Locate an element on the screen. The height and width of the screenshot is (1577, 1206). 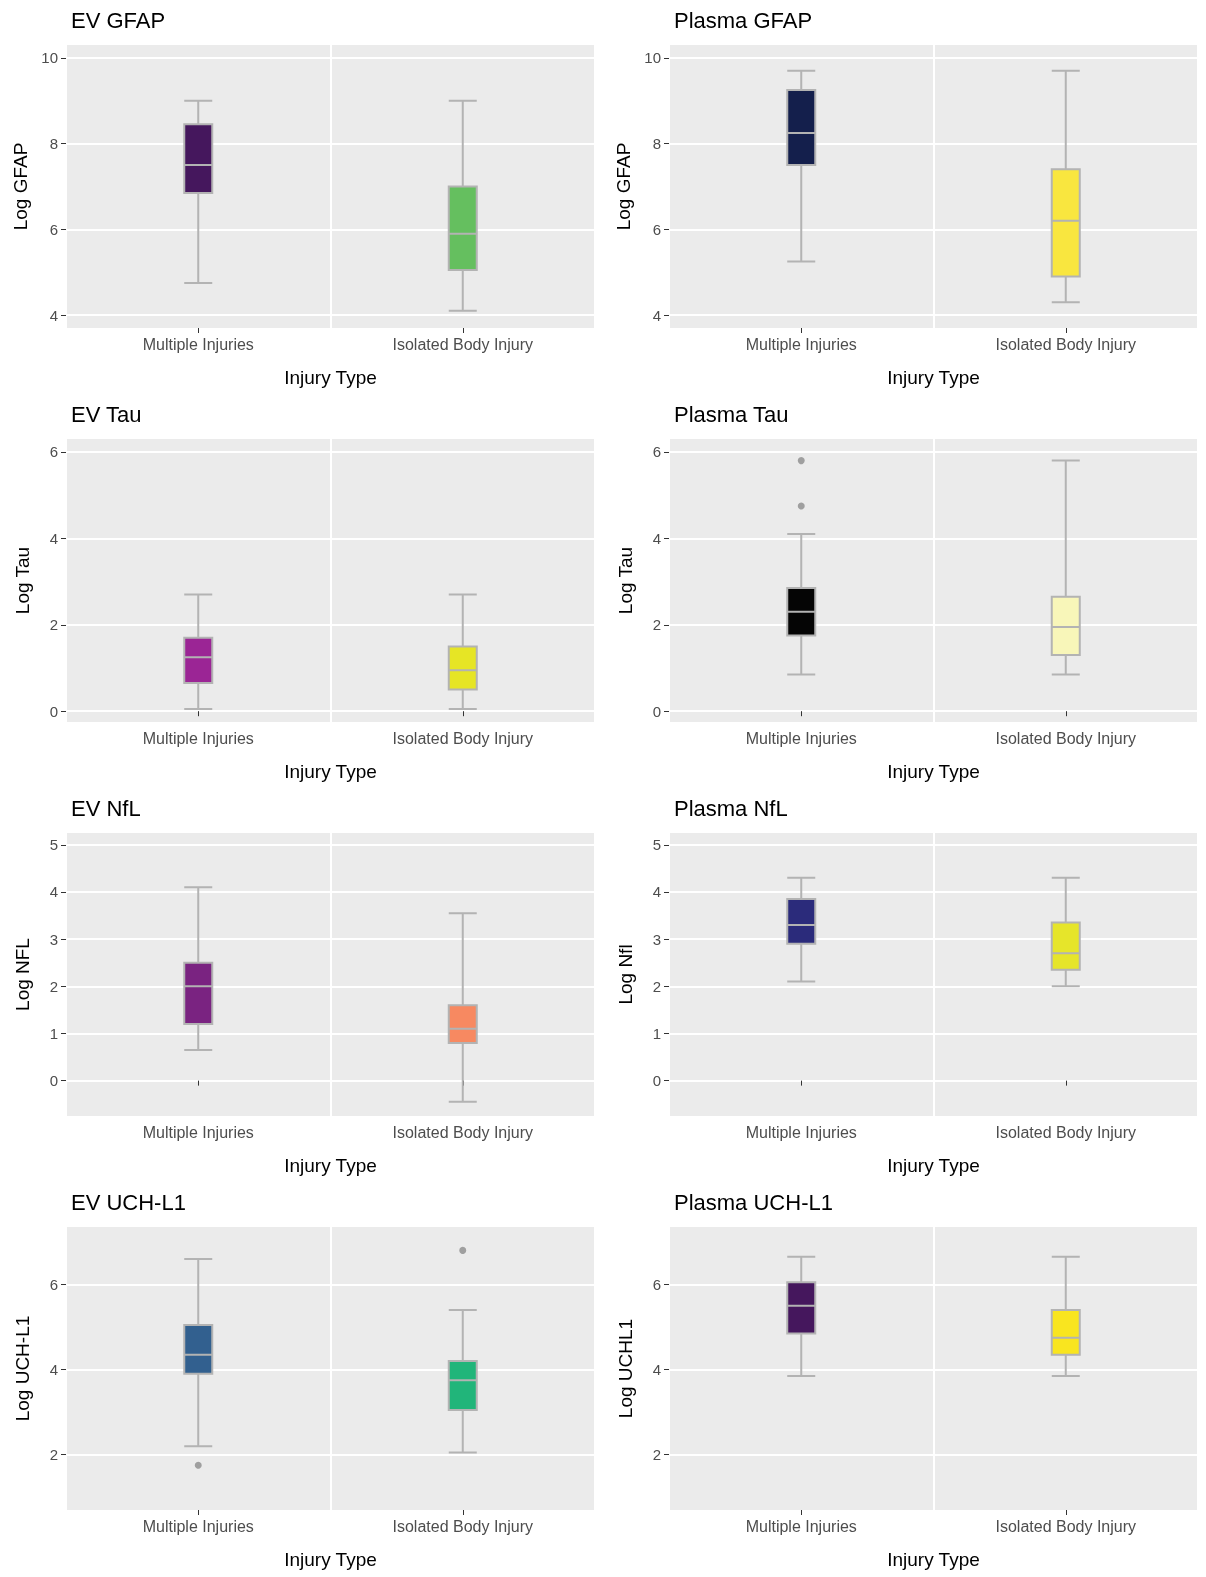
y-axis-title: Log Nfl is located at coordinates (625, 974).